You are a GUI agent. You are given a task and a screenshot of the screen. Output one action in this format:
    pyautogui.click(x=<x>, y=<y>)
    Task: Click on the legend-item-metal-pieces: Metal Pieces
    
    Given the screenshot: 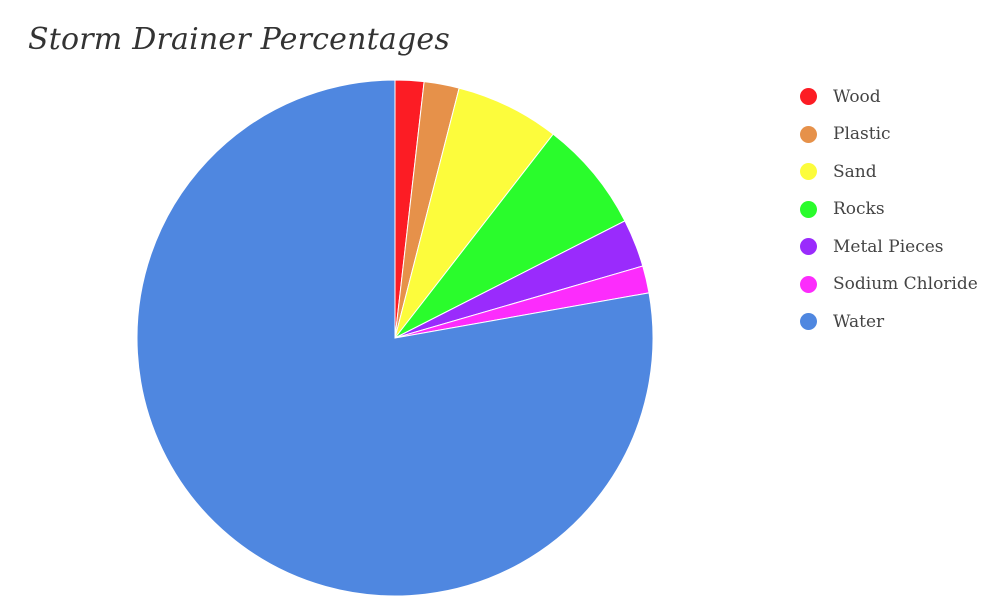 What is the action you would take?
    pyautogui.click(x=889, y=247)
    